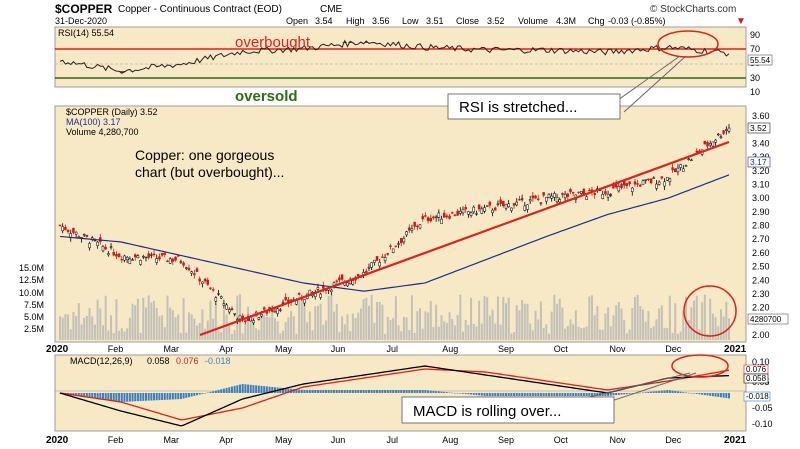  I want to click on volume-tick: 2.5M, so click(34, 329).